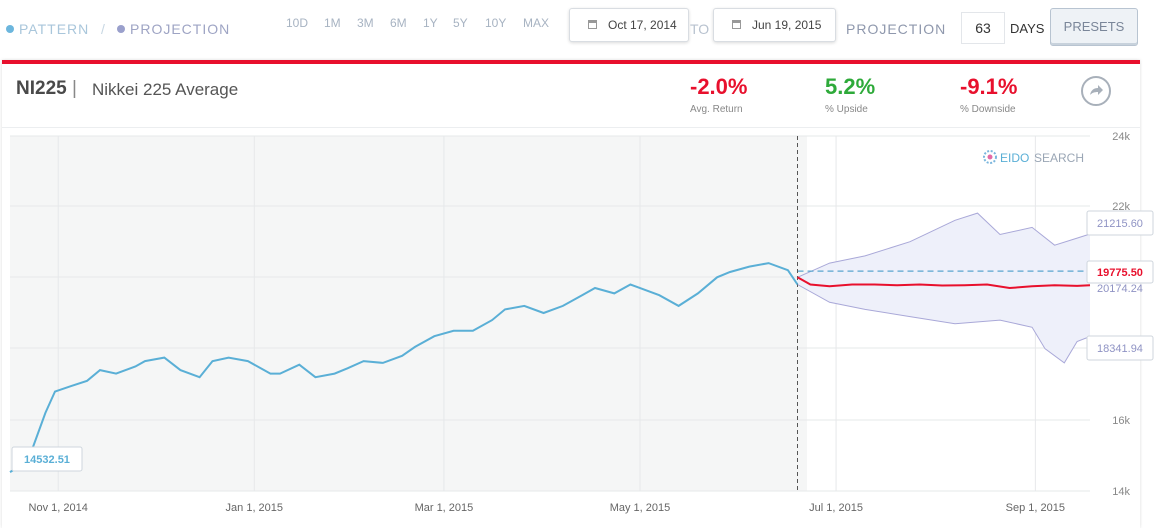 The image size is (1156, 528). What do you see at coordinates (1121, 492) in the screenshot?
I see `y-tick-label: 14k` at bounding box center [1121, 492].